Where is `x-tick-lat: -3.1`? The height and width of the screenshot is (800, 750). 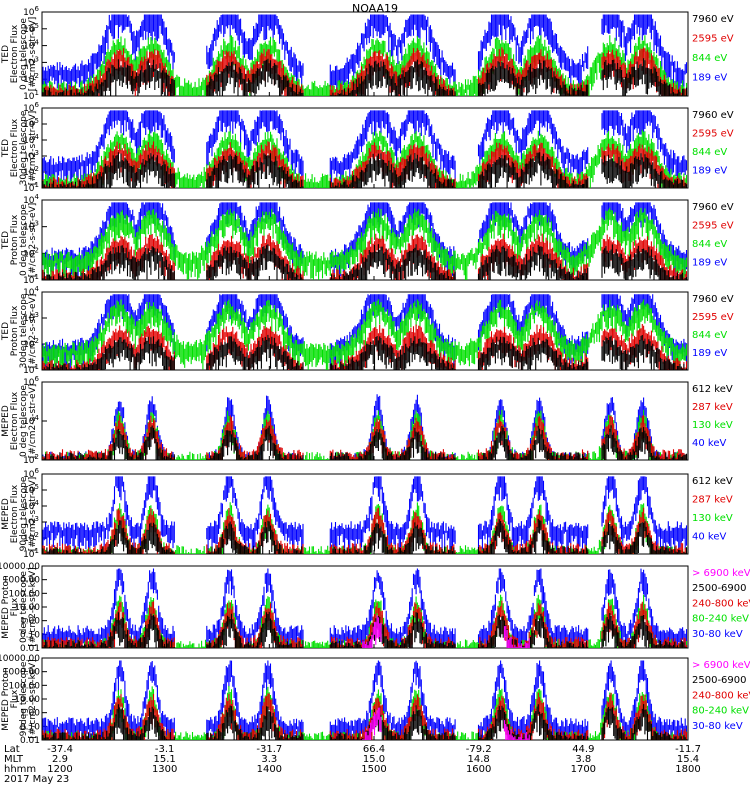 x-tick-lat: -3.1 is located at coordinates (165, 749).